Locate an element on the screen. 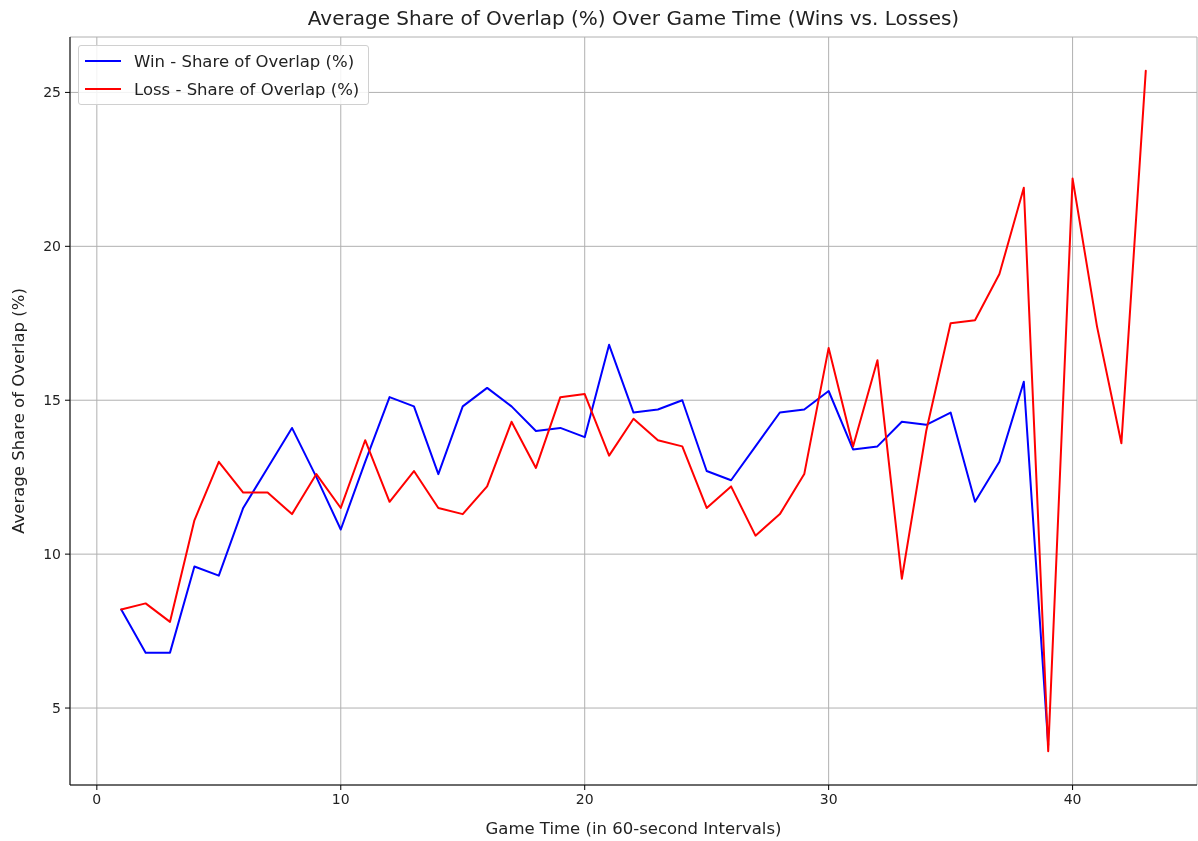 The image size is (1198, 841). x-tick-label: 40 is located at coordinates (1072, 798).